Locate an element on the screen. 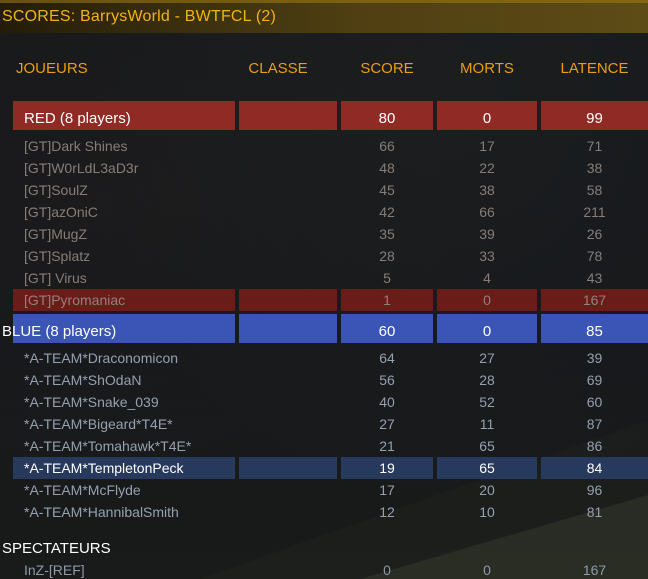 The height and width of the screenshot is (579, 648). player-name-cell: *A-TEAM*Tomahawk*T4E* is located at coordinates (108, 446).